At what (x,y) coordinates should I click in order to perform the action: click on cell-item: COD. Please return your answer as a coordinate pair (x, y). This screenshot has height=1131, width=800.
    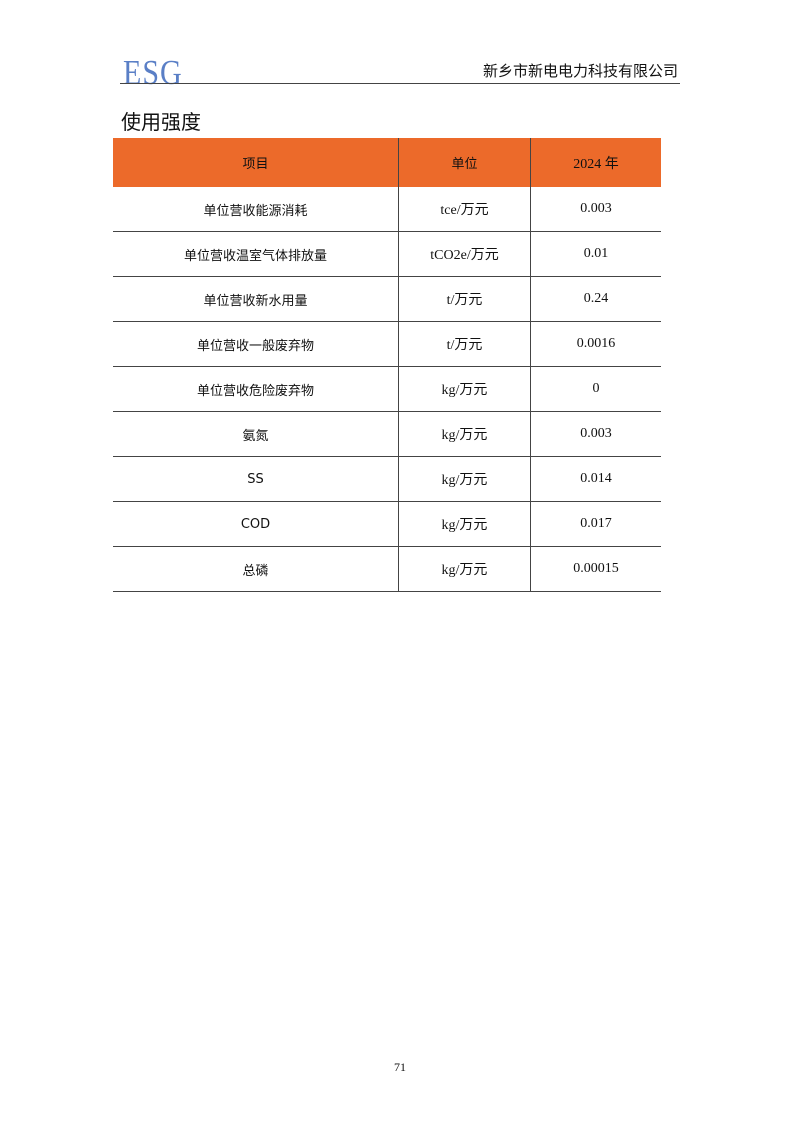
    Looking at the image, I should click on (256, 524).